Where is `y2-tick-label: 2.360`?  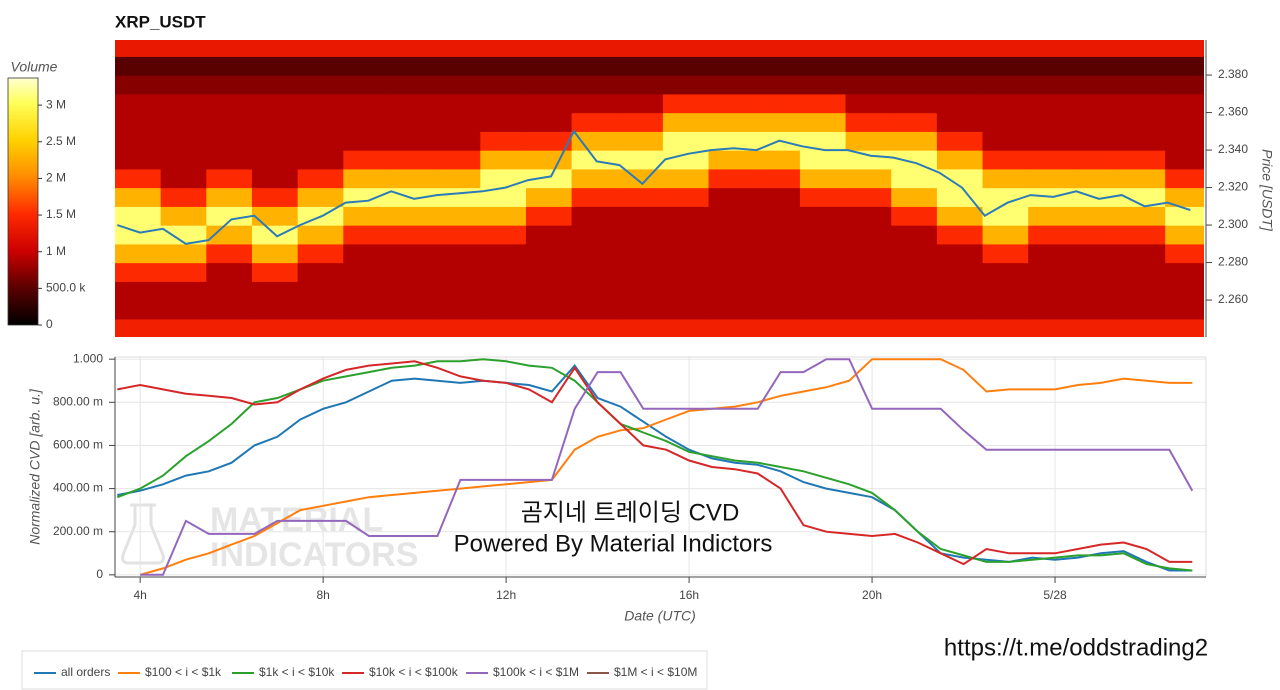 y2-tick-label: 2.360 is located at coordinates (1233, 112).